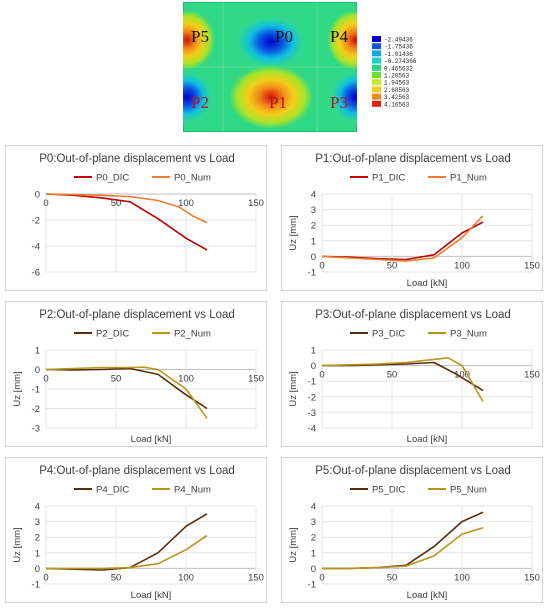  I want to click on contour-label-p5: P5, so click(200, 36).